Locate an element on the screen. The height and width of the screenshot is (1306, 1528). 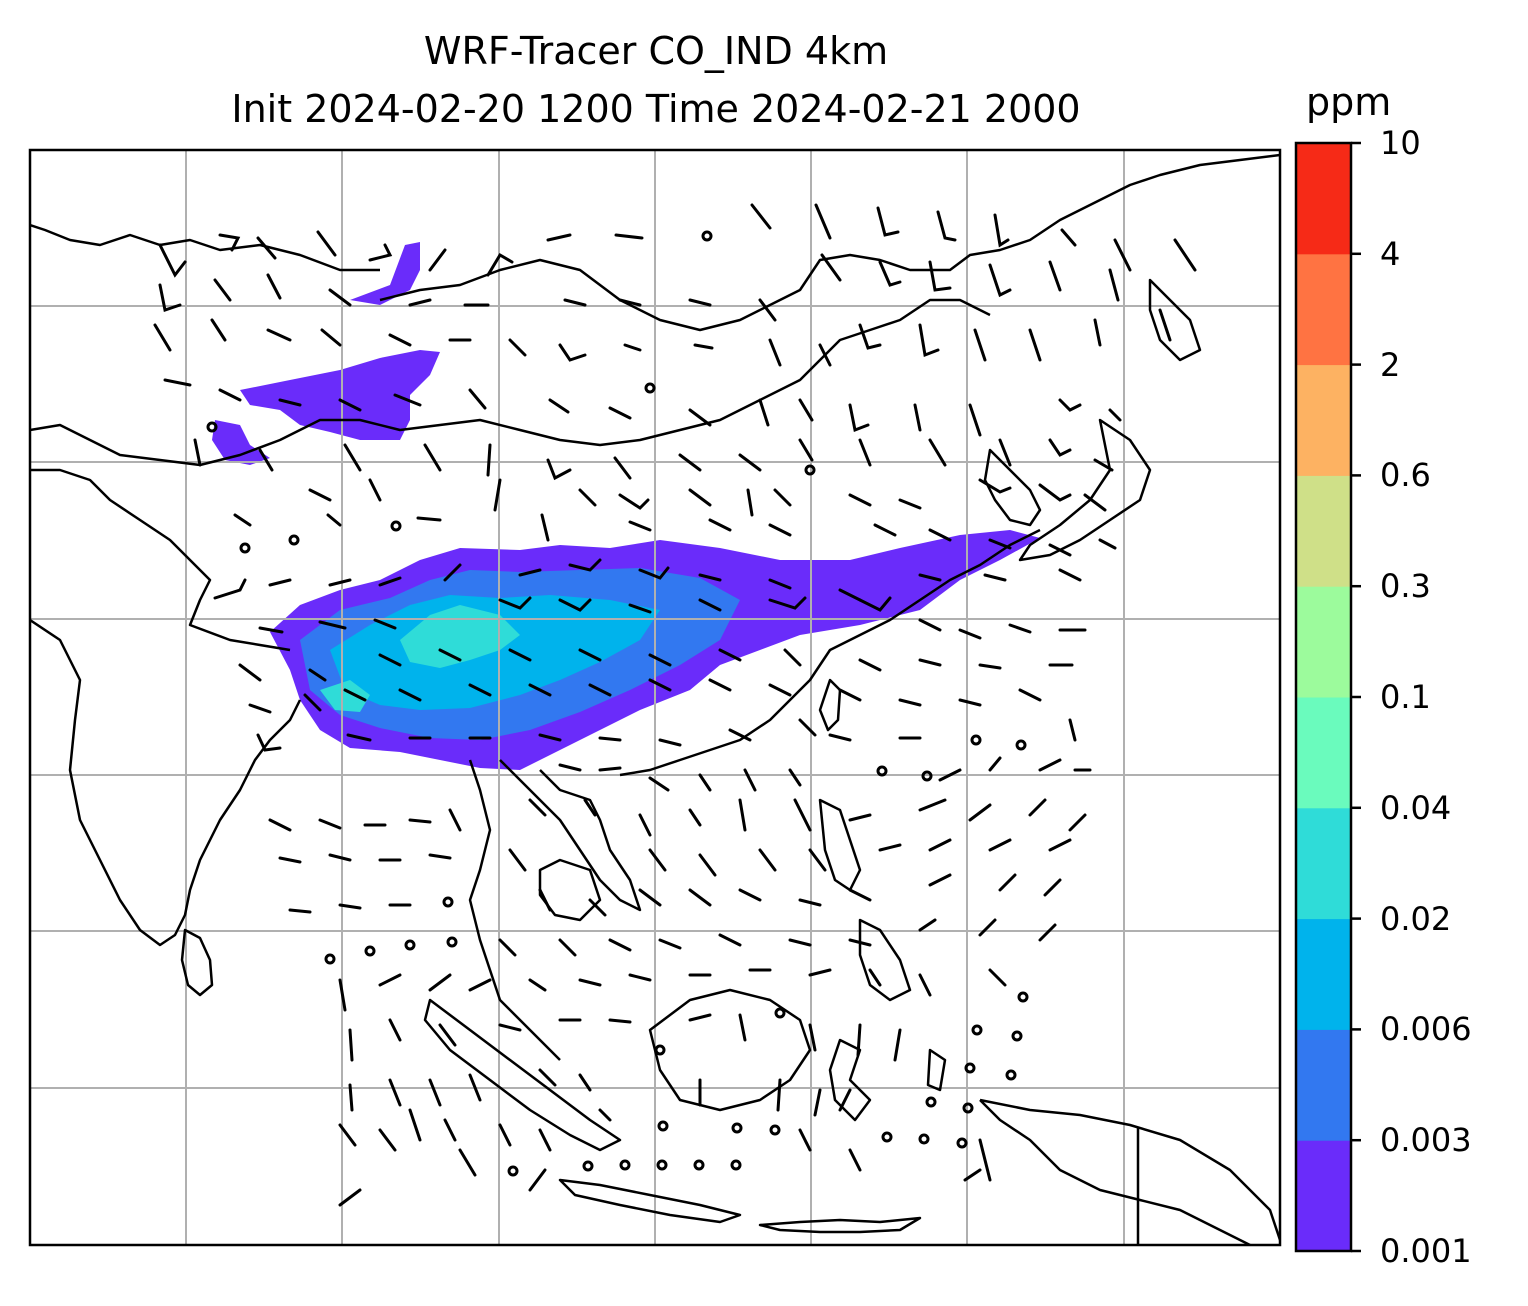
colorbar-tick-label: 2 is located at coordinates (1390, 364).